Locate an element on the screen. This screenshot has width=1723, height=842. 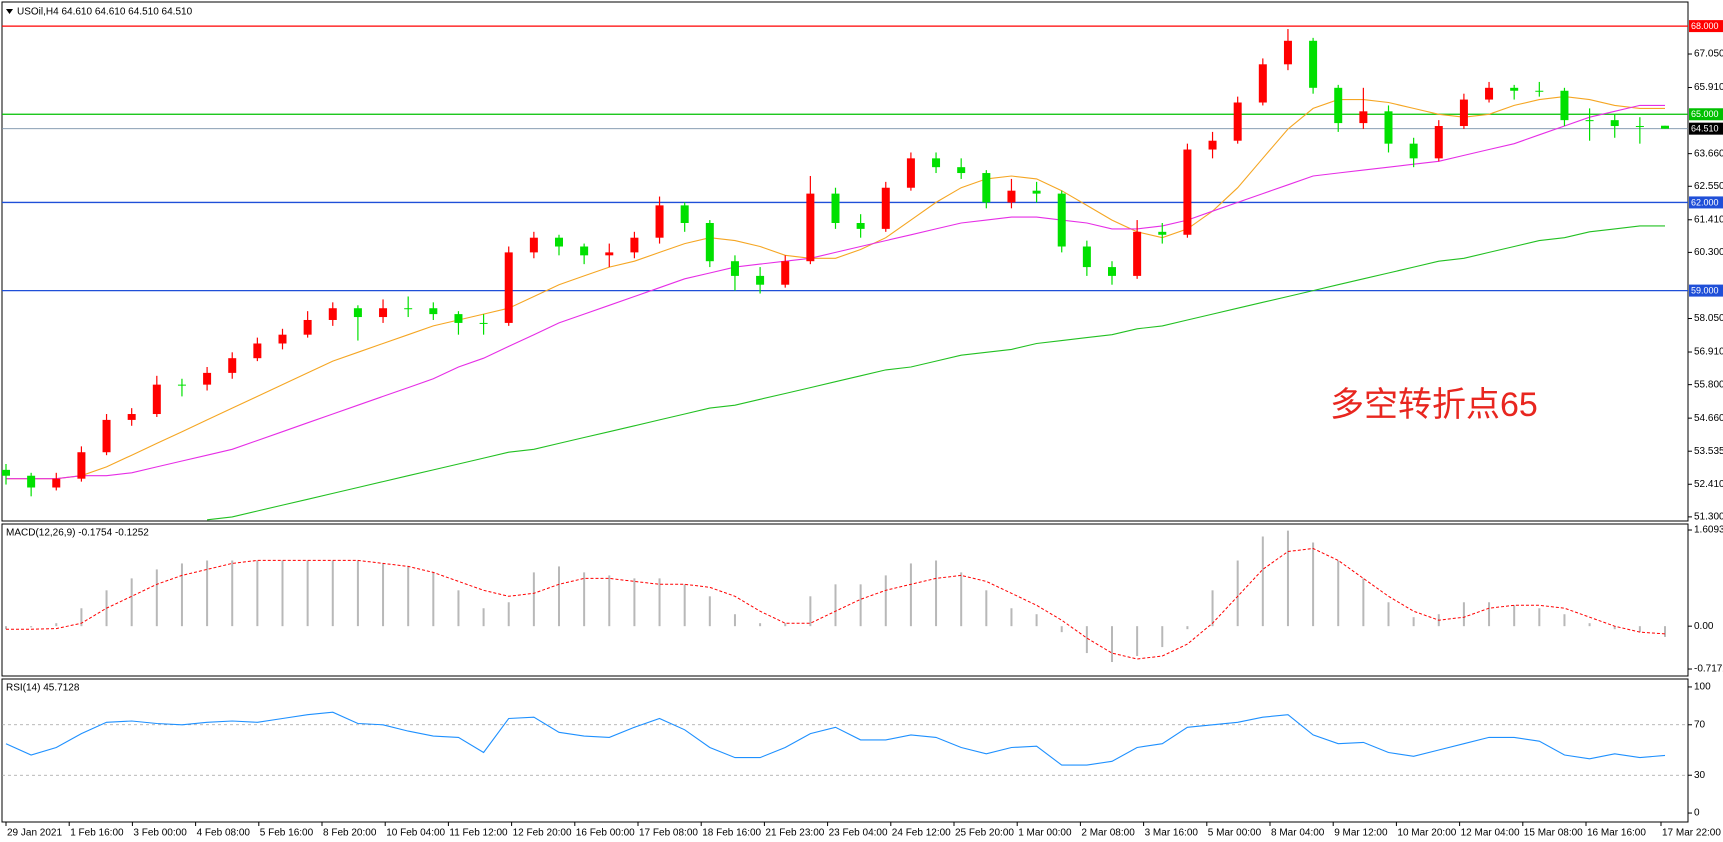
x-tick-label: 4 Feb 08:00 is located at coordinates (224, 833).